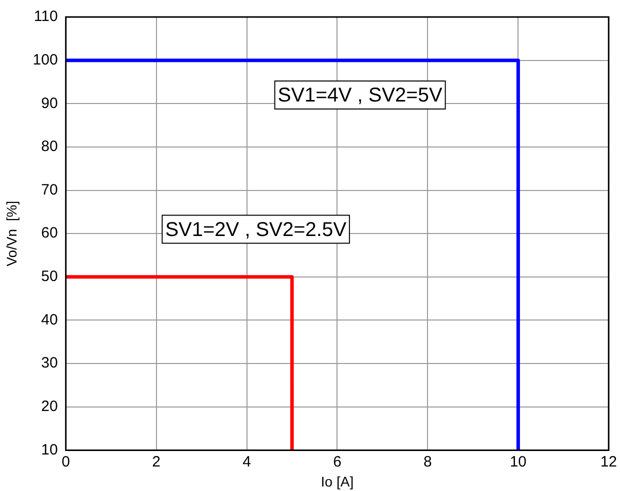  I want to click on y-tick-label: 70, so click(49, 189).